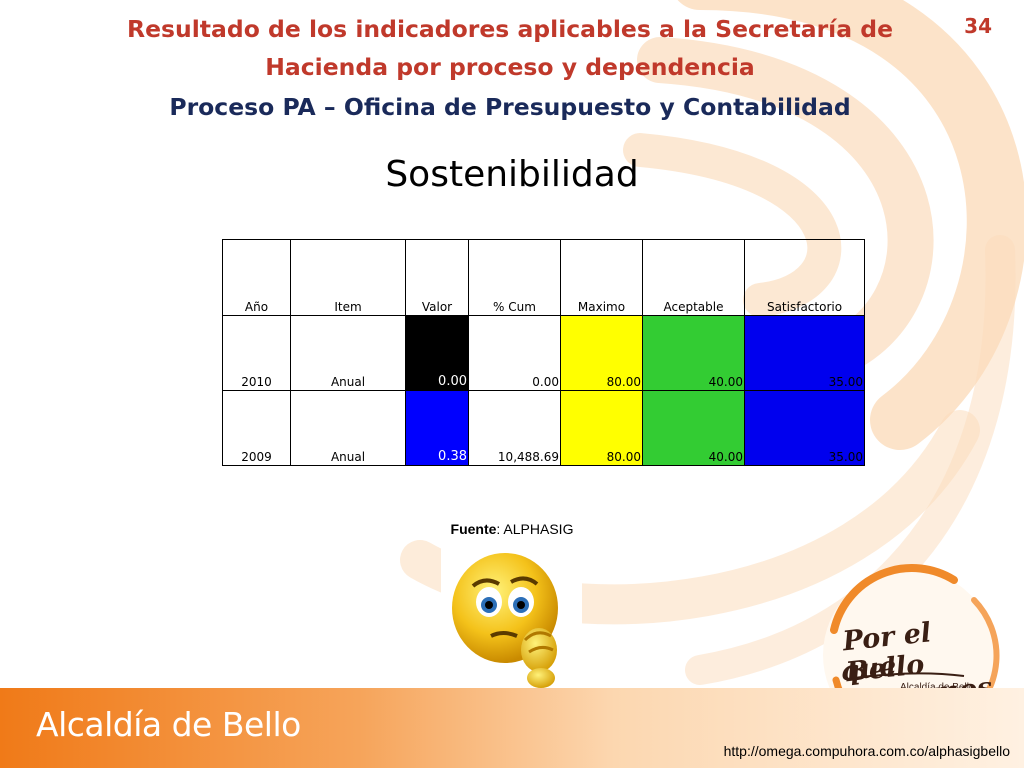  Describe the element at coordinates (256, 353) in the screenshot. I see `cell-anio: 2010` at that location.